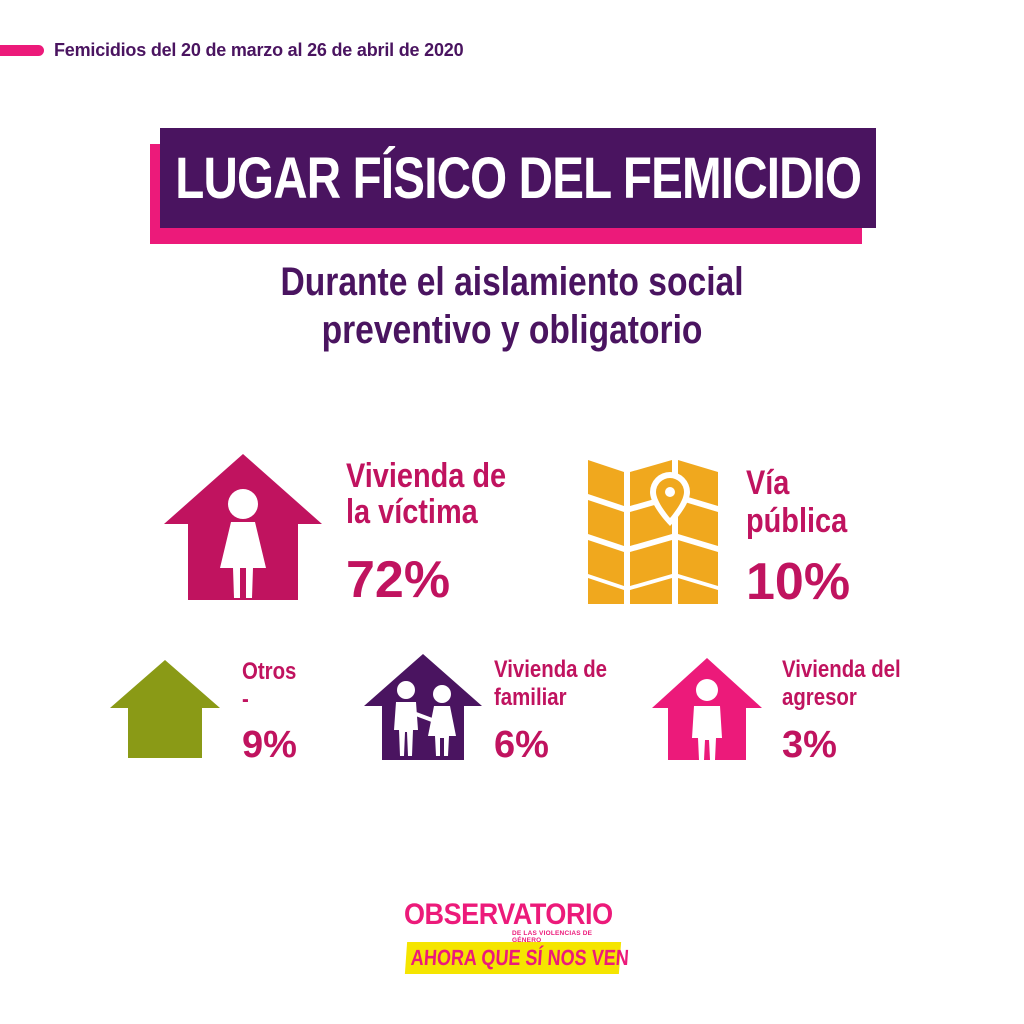 This screenshot has width=1024, height=1024. Describe the element at coordinates (819, 697) in the screenshot. I see `label-line-2: agresor` at that location.